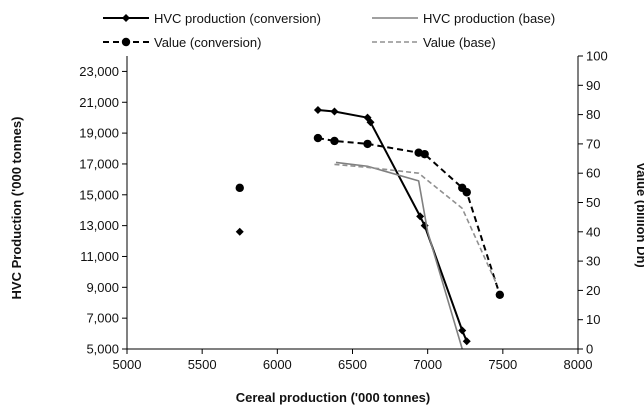  I want to click on legend-label: HVC production (base), so click(489, 18).